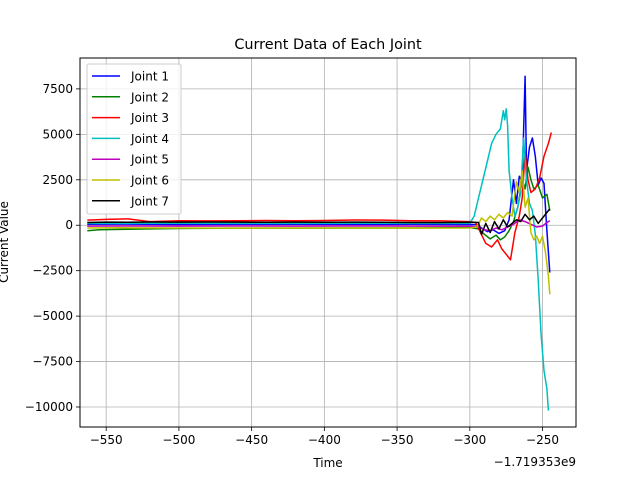 The height and width of the screenshot is (485, 640). I want to click on y-tick-label: −7500, so click(52, 362).